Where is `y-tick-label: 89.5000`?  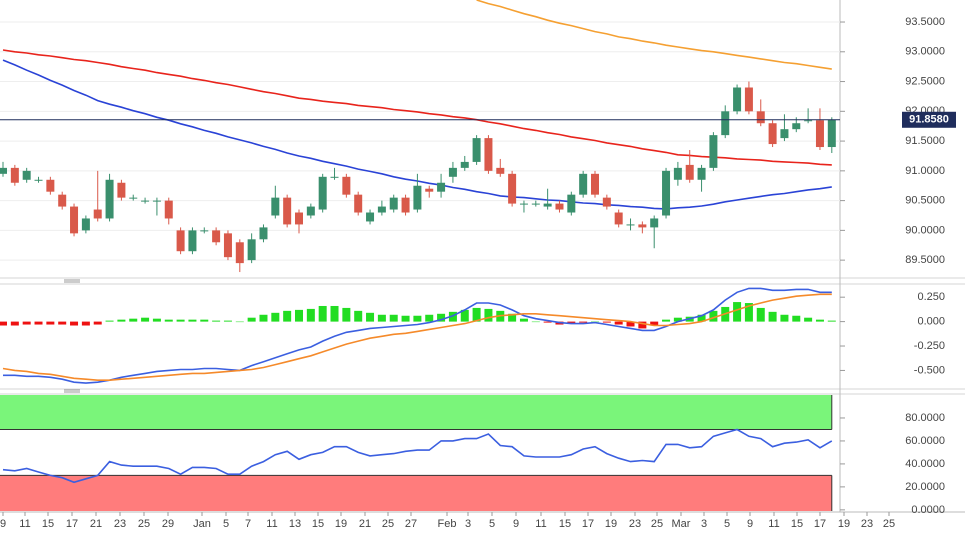 y-tick-label: 89.5000 is located at coordinates (925, 260).